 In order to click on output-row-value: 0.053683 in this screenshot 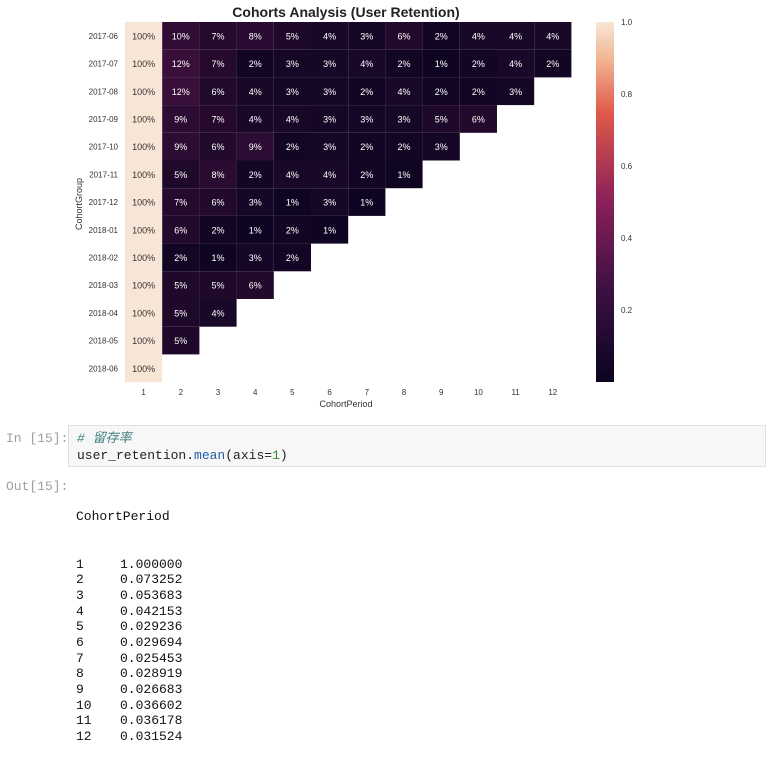, I will do `click(151, 595)`.